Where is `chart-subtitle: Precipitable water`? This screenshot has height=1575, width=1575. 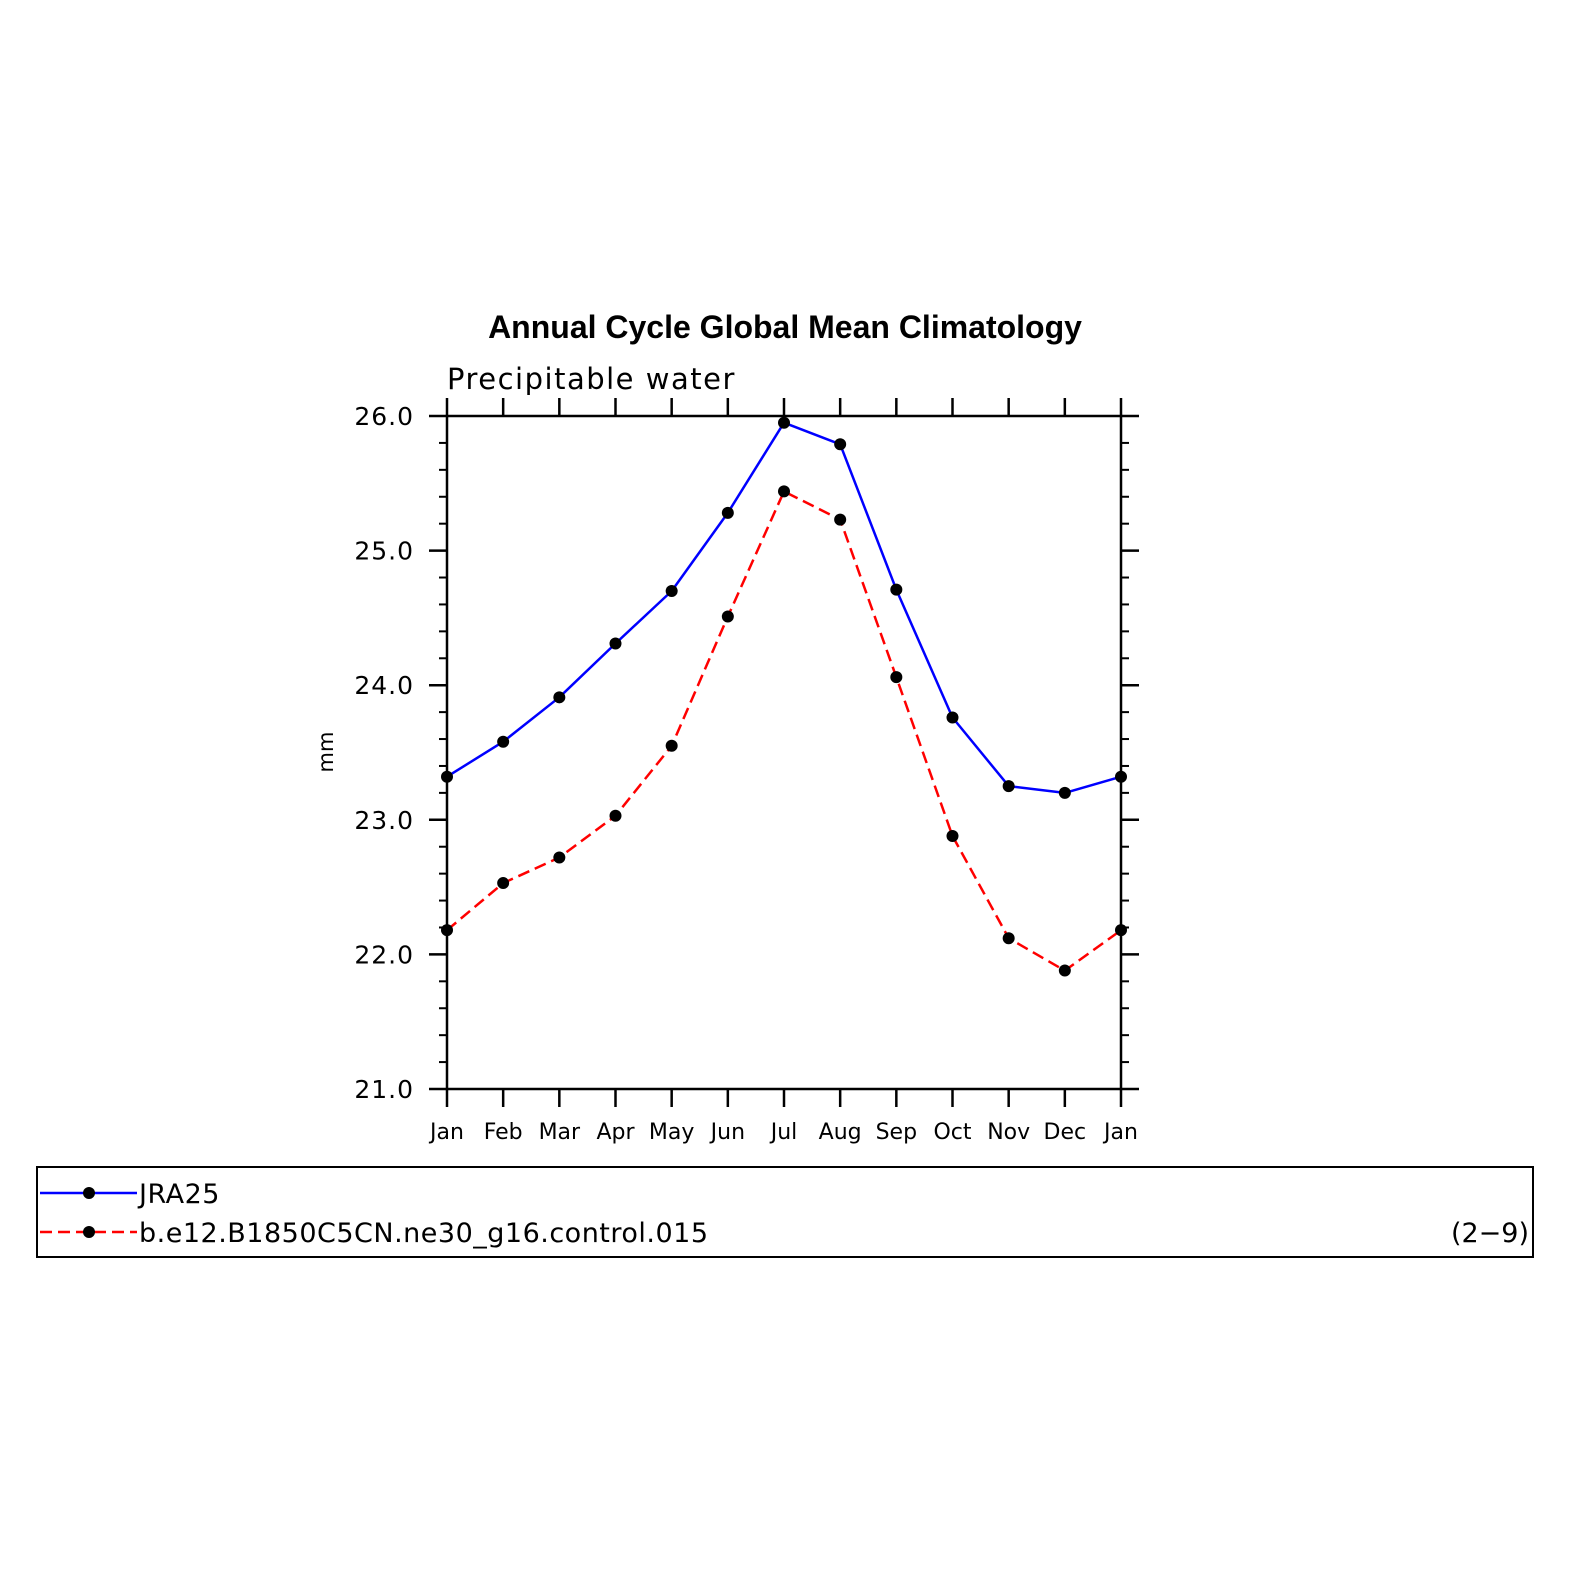
chart-subtitle: Precipitable water is located at coordinates (591, 379).